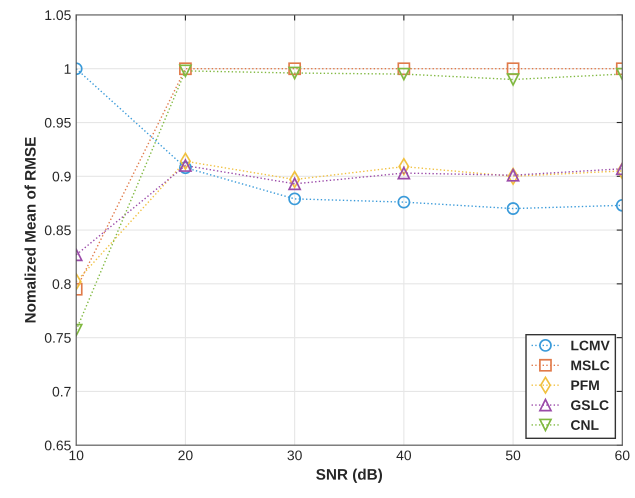 This screenshot has width=635, height=498. I want to click on y-tick-label: 0.95, so click(57, 123).